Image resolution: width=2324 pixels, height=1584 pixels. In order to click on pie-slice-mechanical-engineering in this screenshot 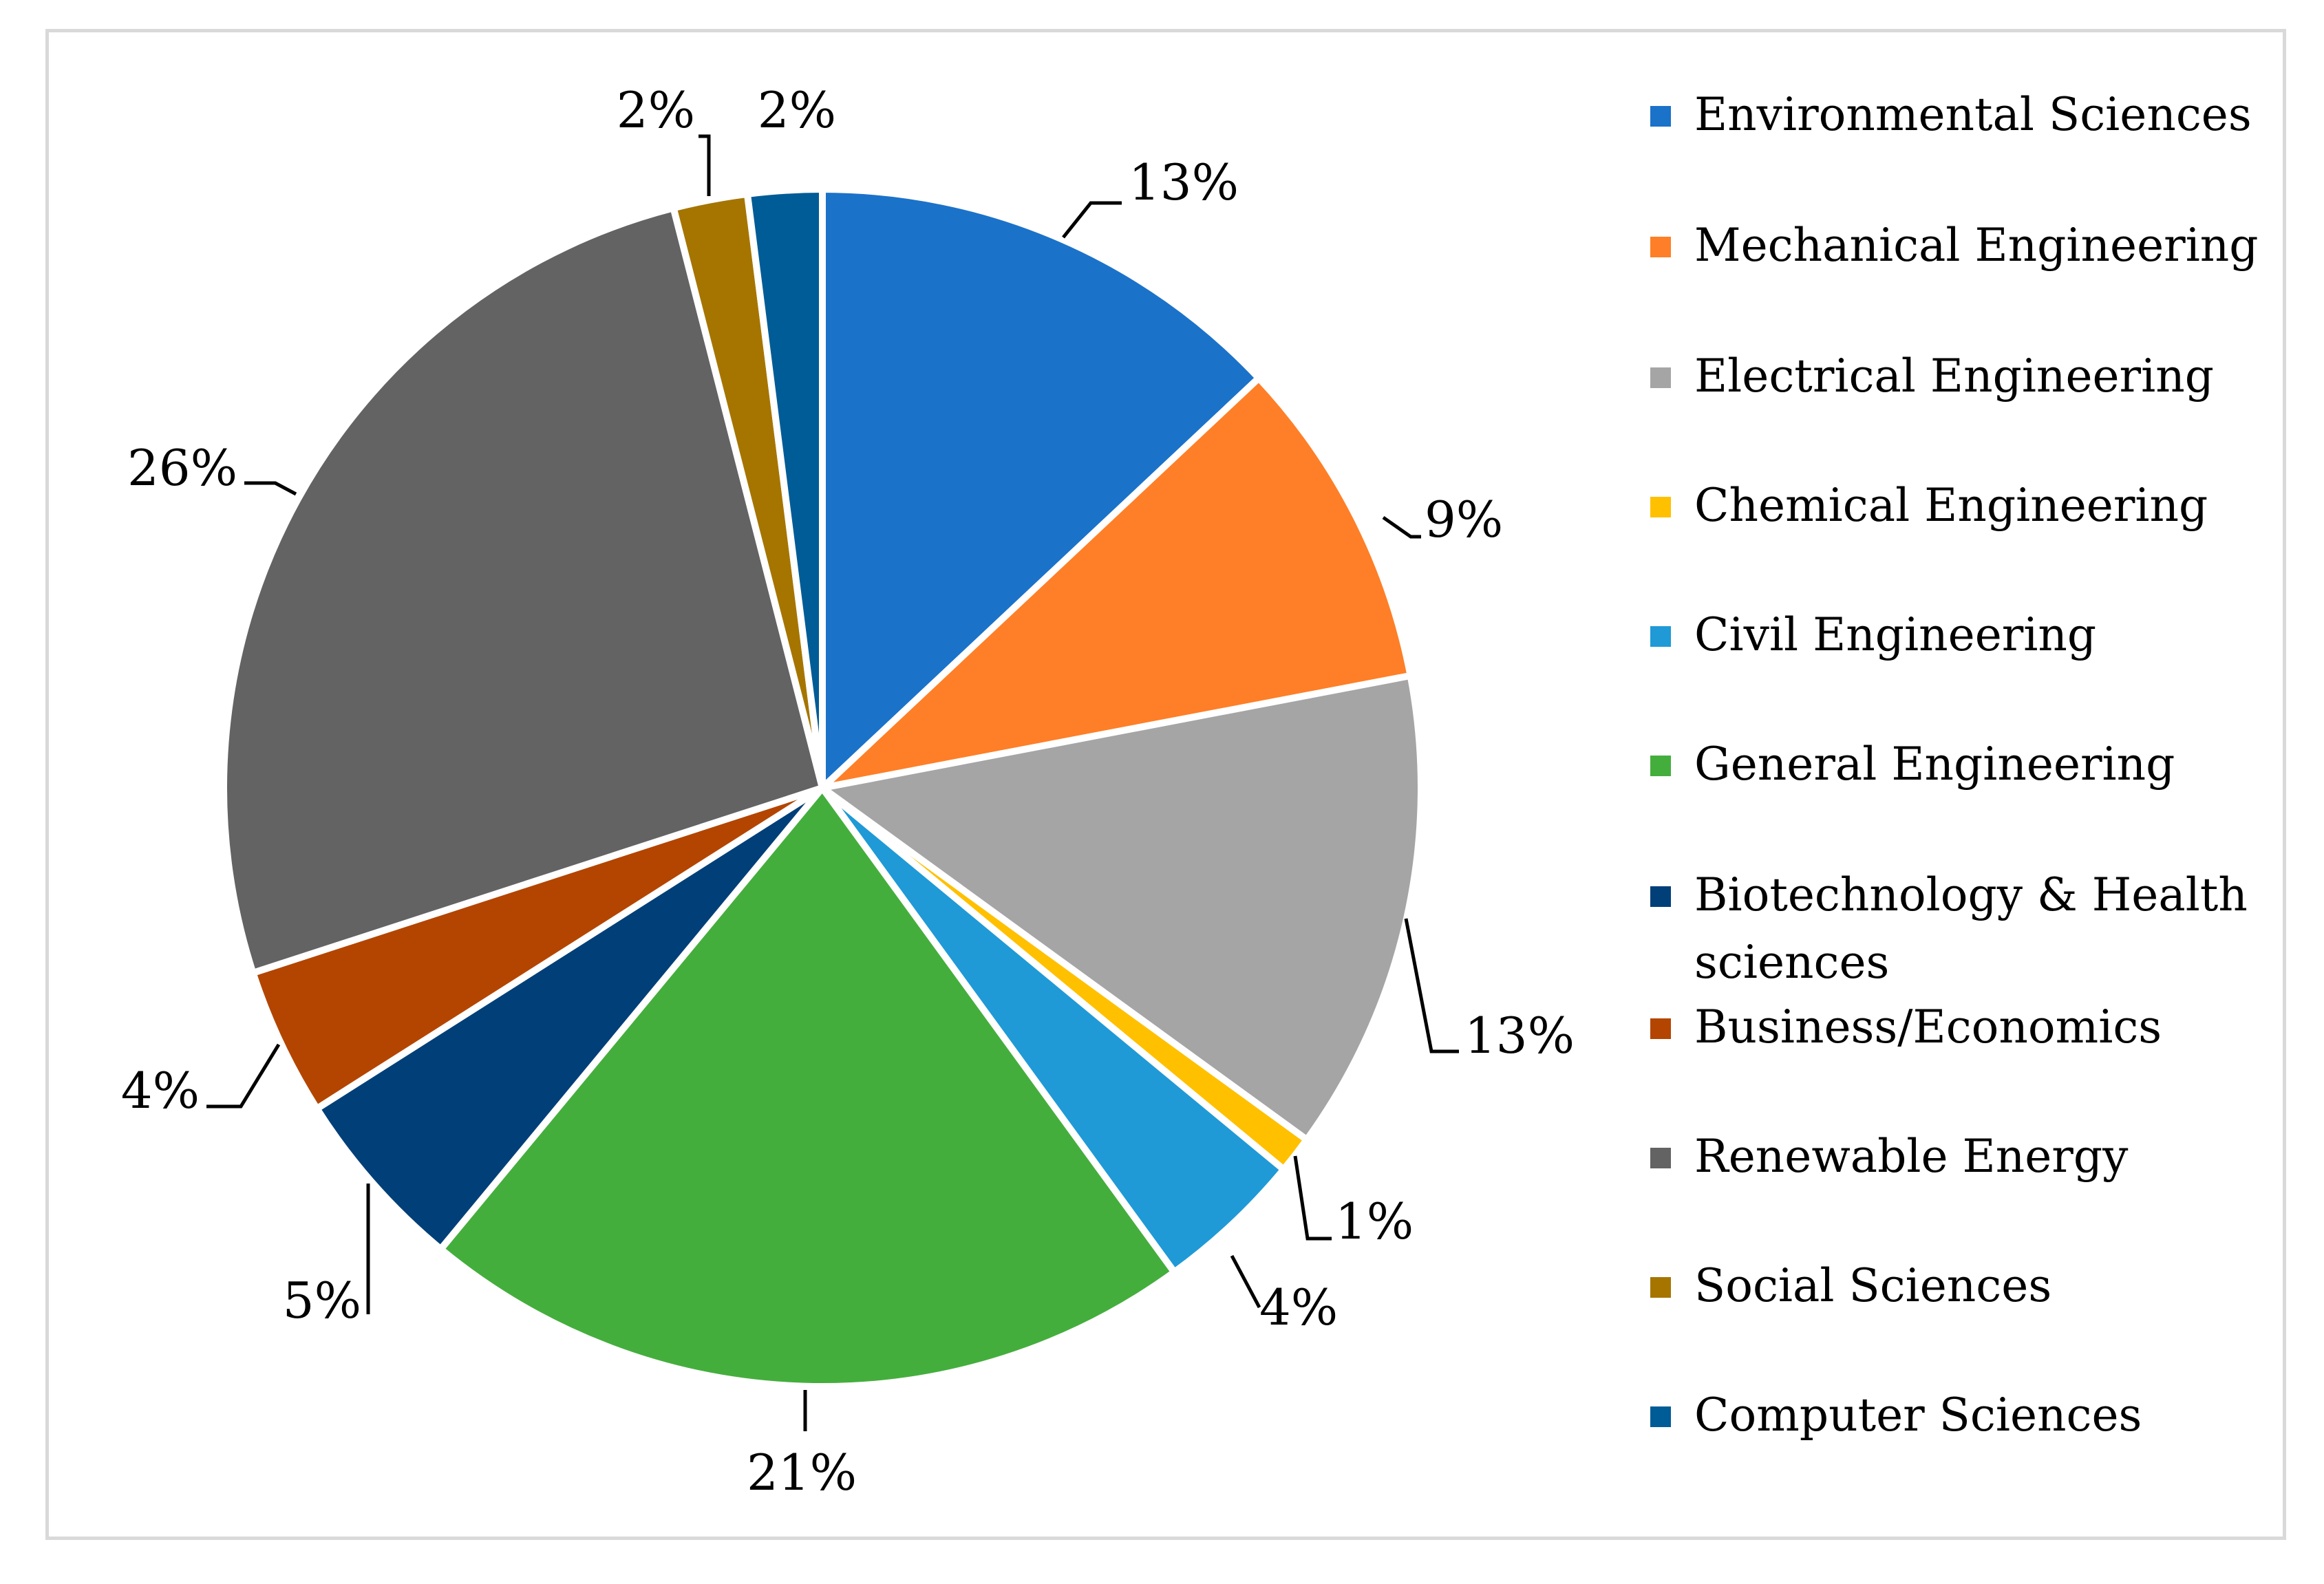, I will do `click(1116, 582)`.